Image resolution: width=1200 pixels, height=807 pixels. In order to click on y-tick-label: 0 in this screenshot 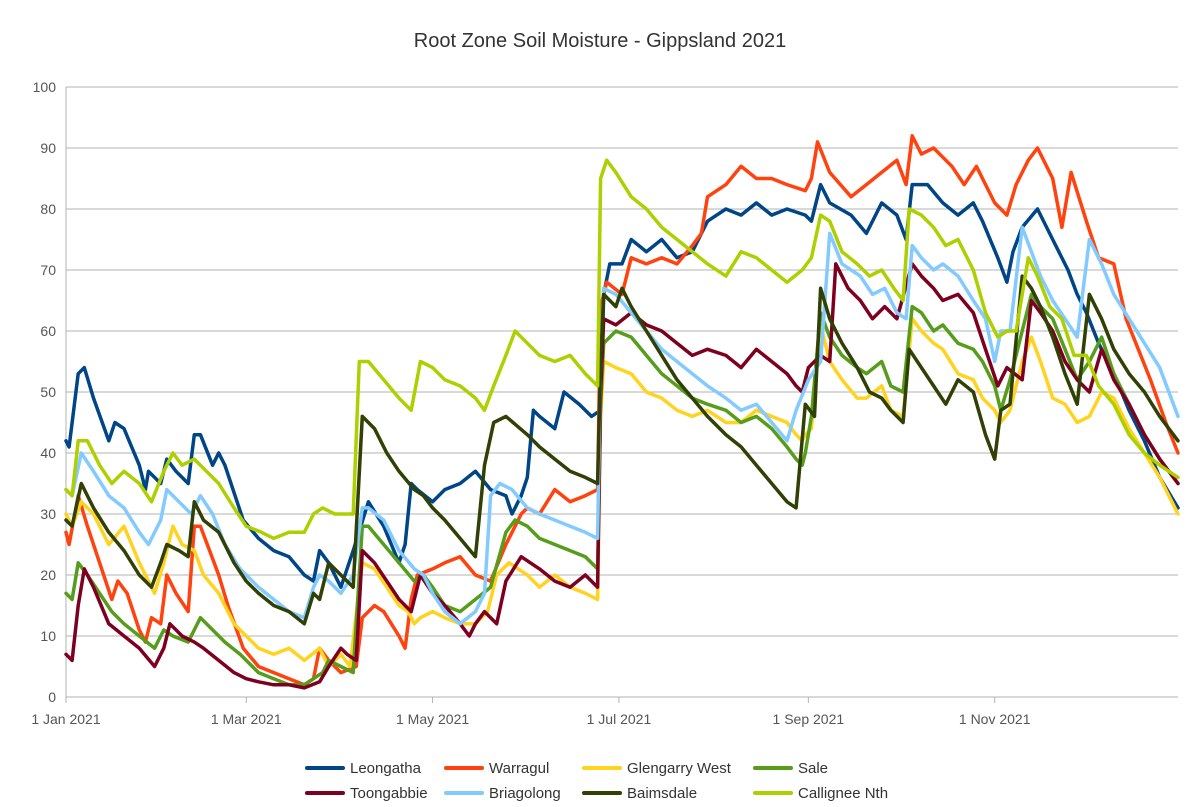, I will do `click(52, 697)`.